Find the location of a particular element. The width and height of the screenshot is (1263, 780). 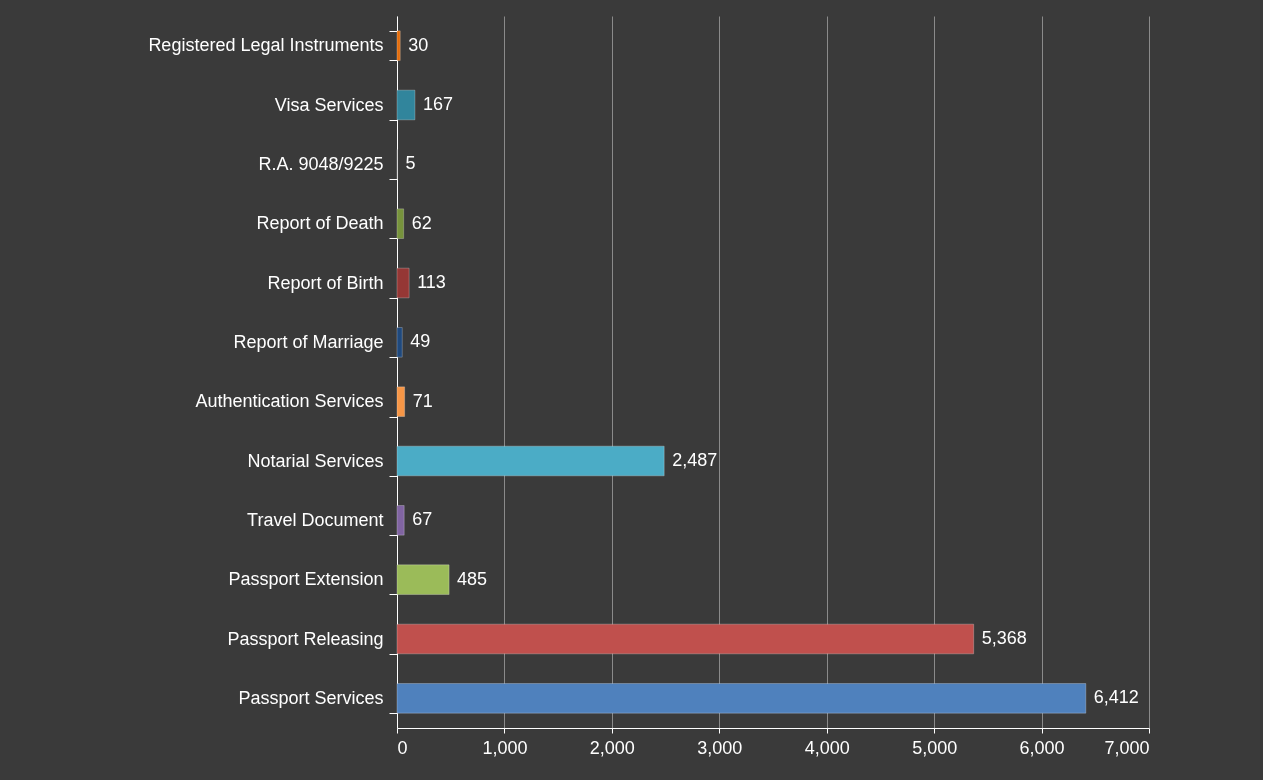

y-tick-label: Report of Marriage is located at coordinates (308, 341).